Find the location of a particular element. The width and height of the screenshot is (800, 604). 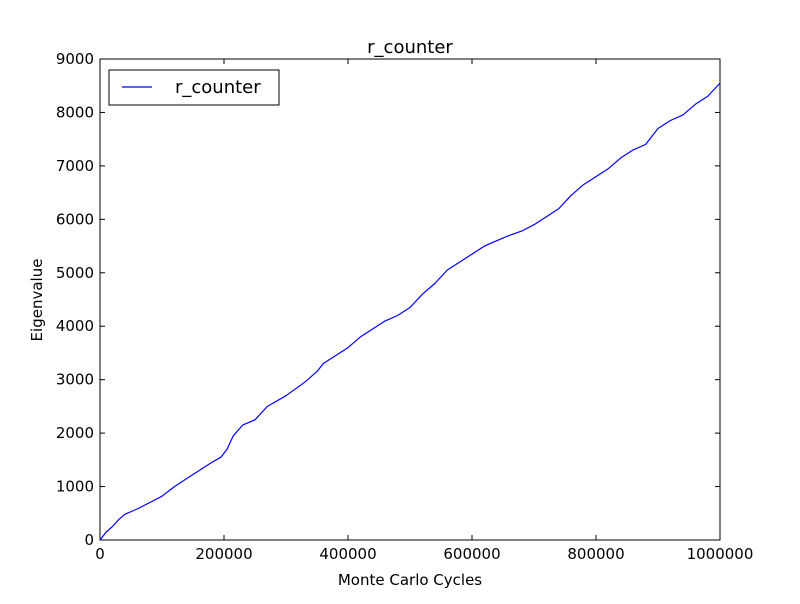

y-tick-label: 3000 is located at coordinates (75, 380).